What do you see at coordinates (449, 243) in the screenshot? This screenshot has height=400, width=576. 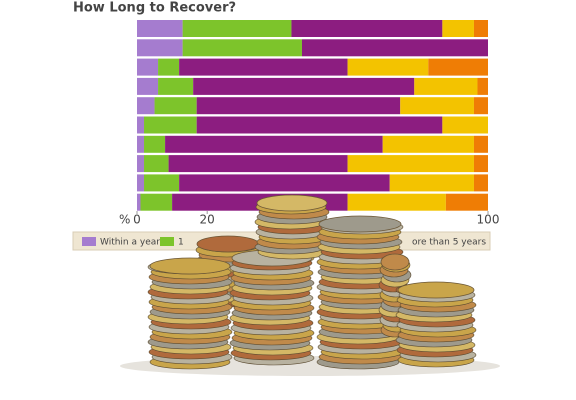 I see `legend-label: ore than 5 years` at bounding box center [449, 243].